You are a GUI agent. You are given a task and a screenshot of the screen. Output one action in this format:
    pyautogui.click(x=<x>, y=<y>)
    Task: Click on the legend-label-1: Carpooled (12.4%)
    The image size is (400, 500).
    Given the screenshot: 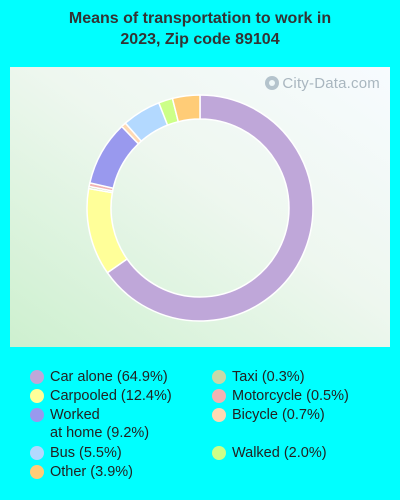 What is the action you would take?
    pyautogui.click(x=111, y=396)
    